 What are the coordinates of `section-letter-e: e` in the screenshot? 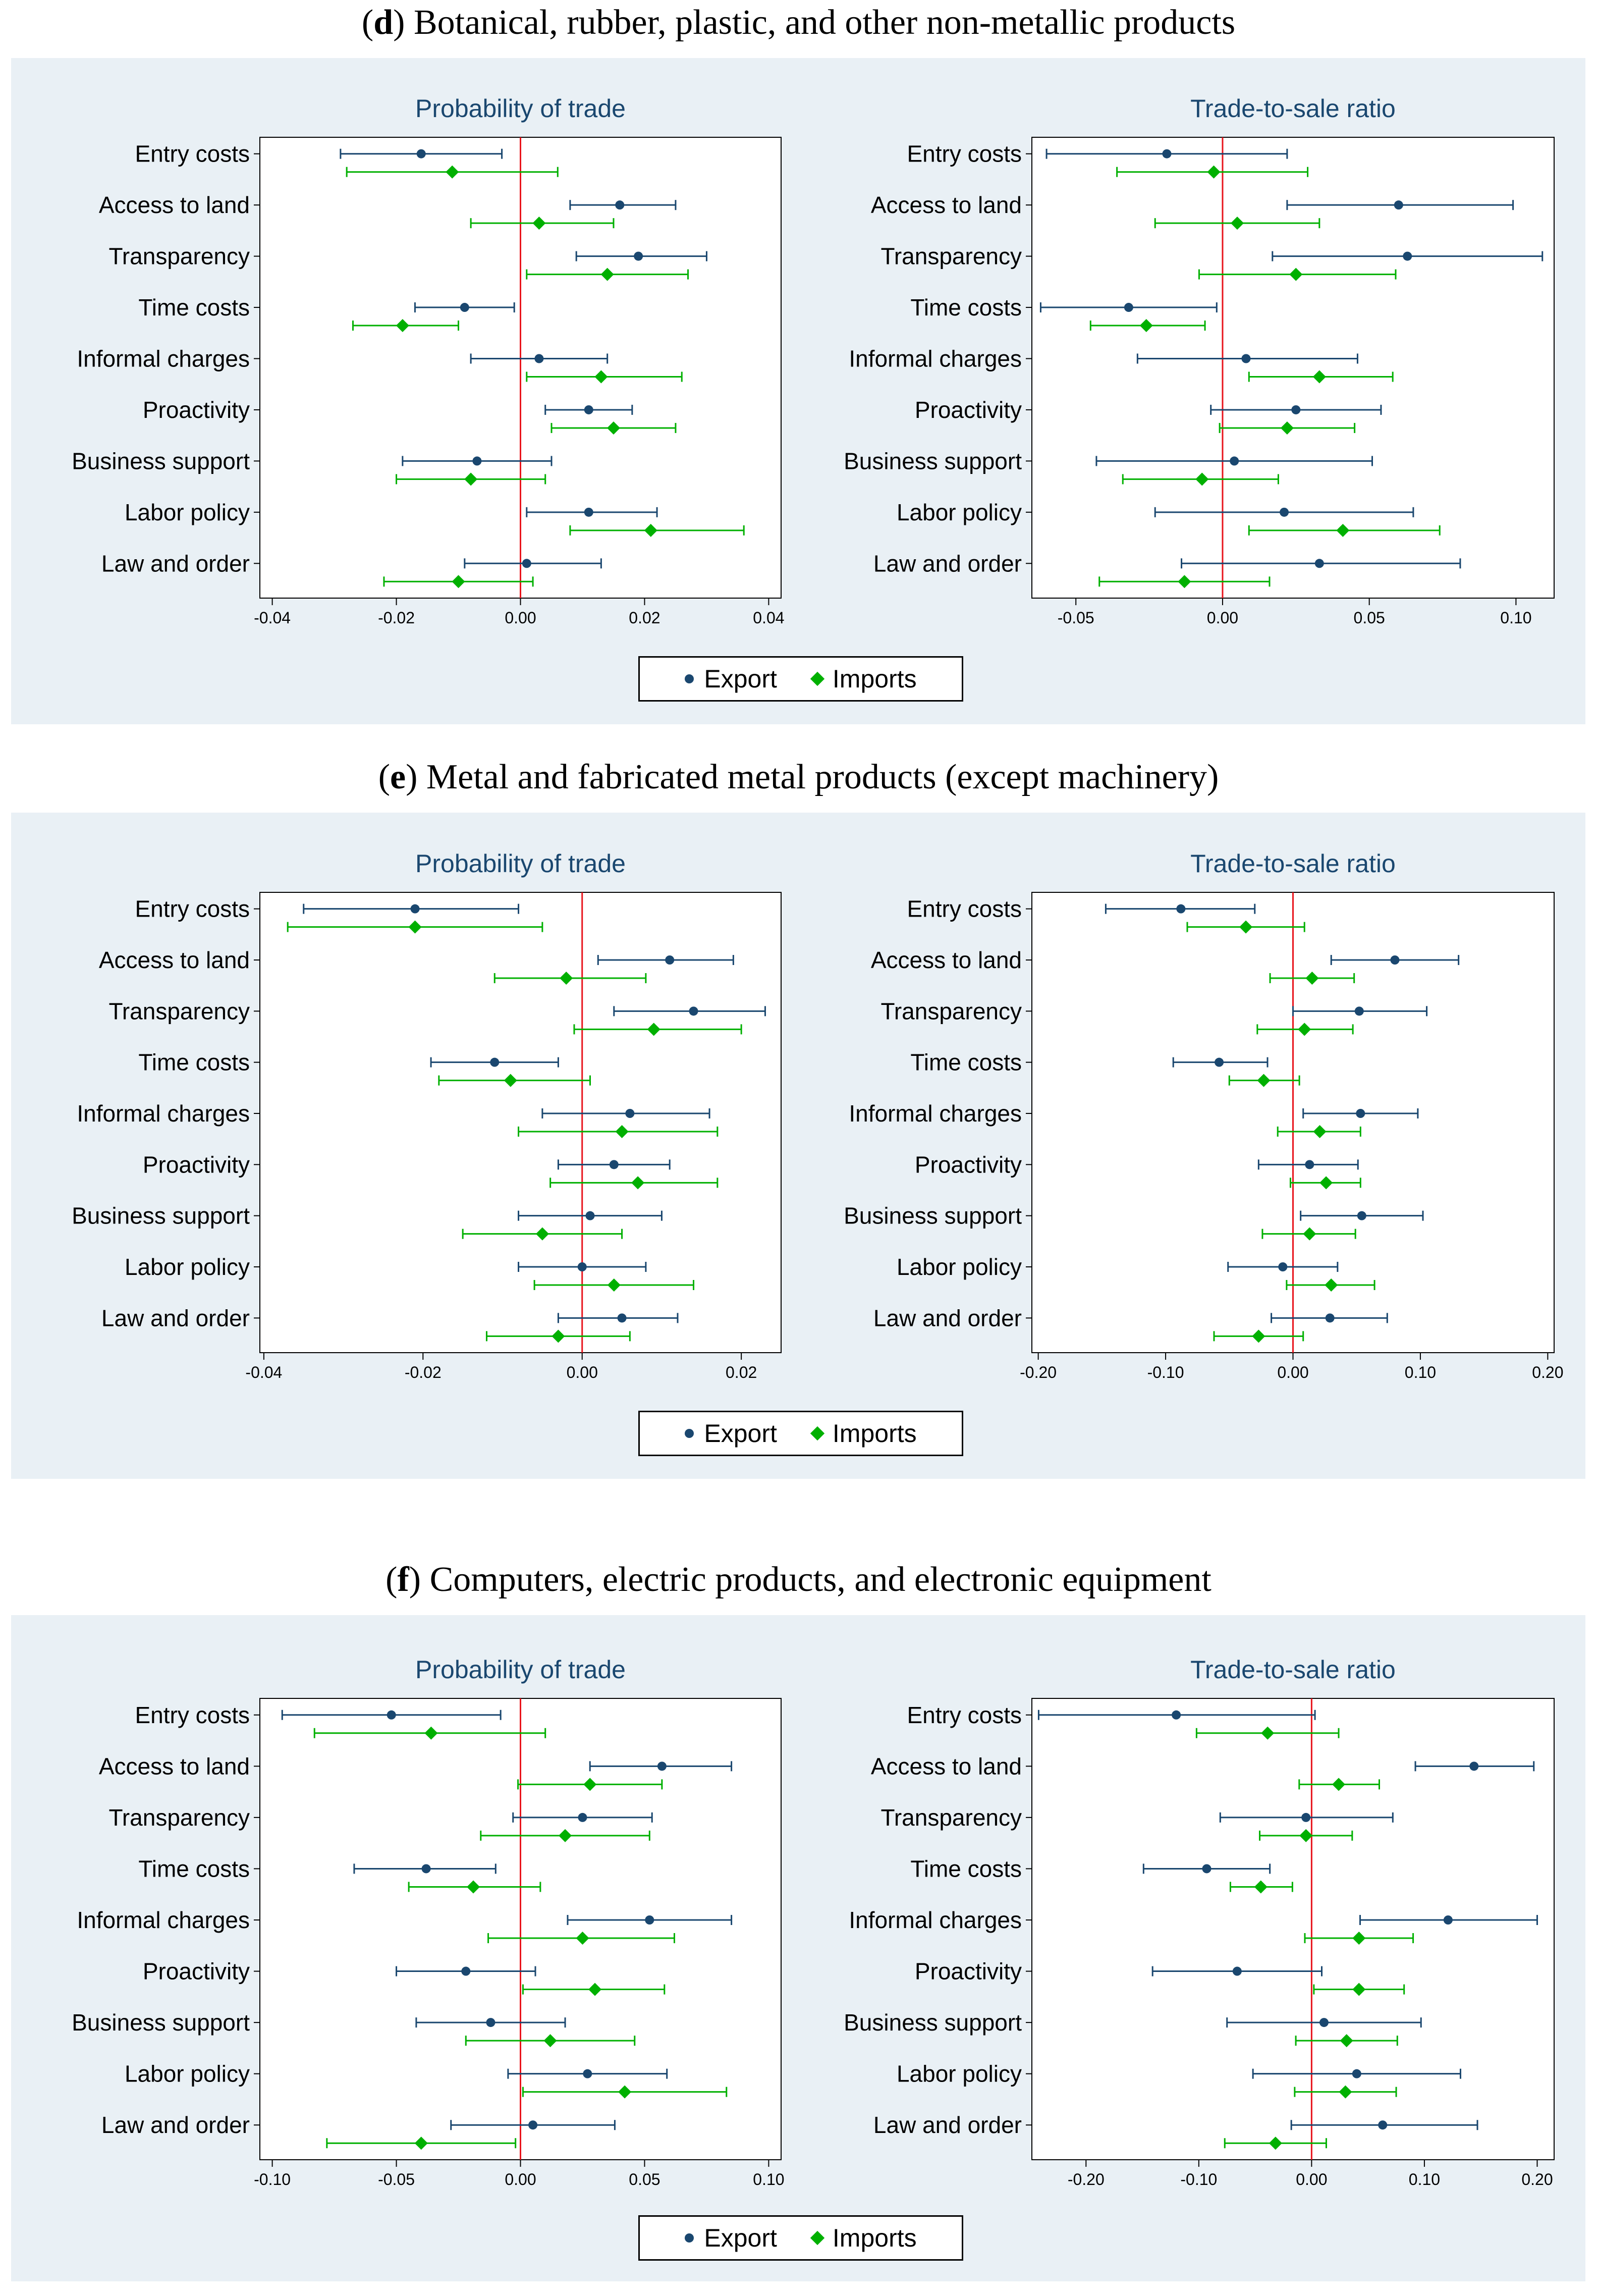 It's located at (398, 777).